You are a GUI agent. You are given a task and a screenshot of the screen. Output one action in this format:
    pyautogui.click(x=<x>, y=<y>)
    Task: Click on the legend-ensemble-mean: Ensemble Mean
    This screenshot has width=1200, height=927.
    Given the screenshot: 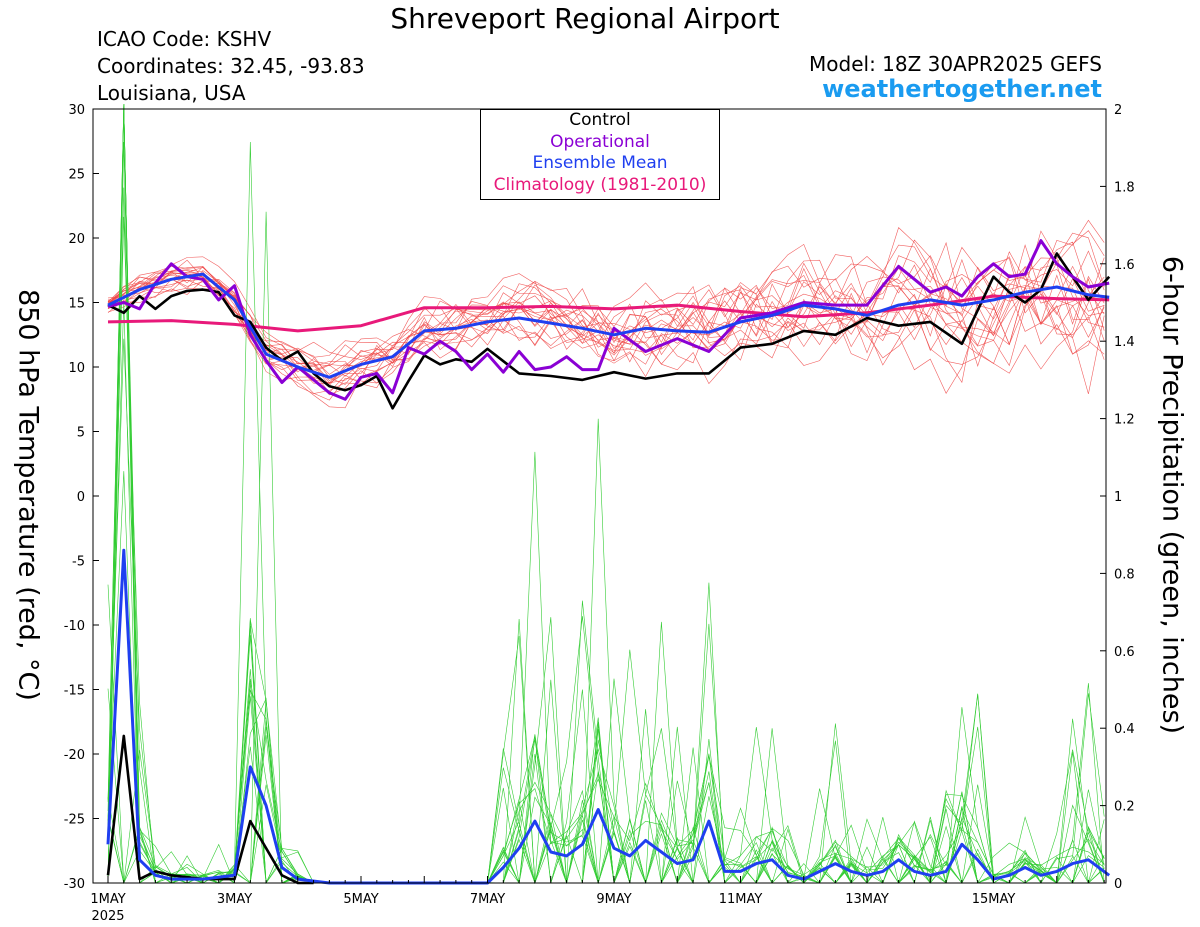 What is the action you would take?
    pyautogui.click(x=600, y=163)
    